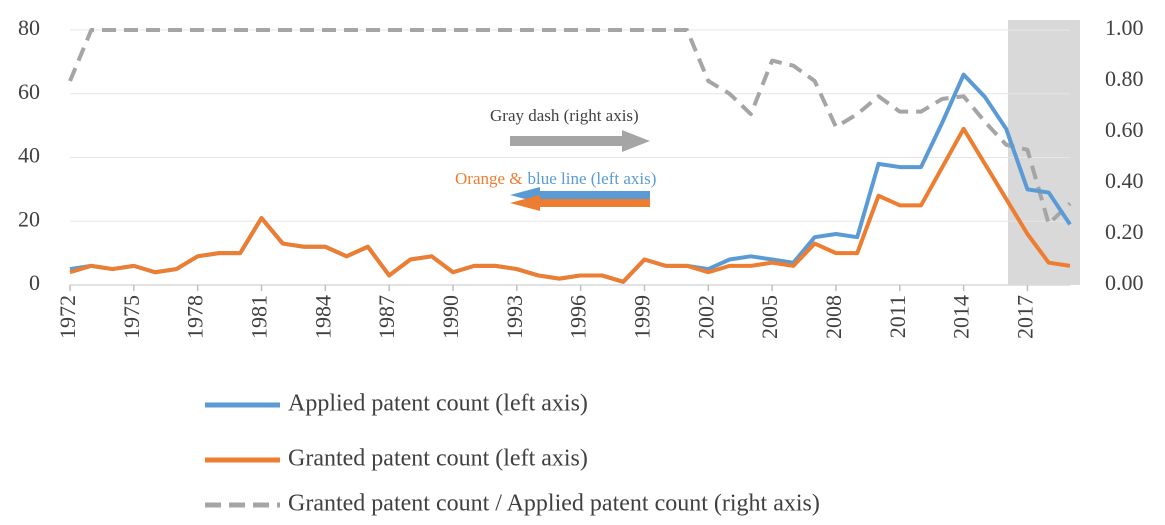 Image resolution: width=1165 pixels, height=525 pixels. What do you see at coordinates (769, 317) in the screenshot?
I see `x-tick-label: 2005` at bounding box center [769, 317].